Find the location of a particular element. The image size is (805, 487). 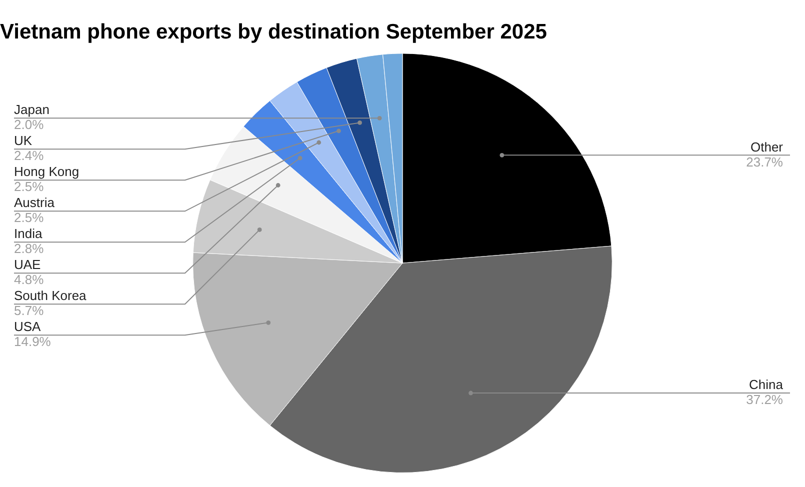

data-label: 37.2% is located at coordinates (765, 400).